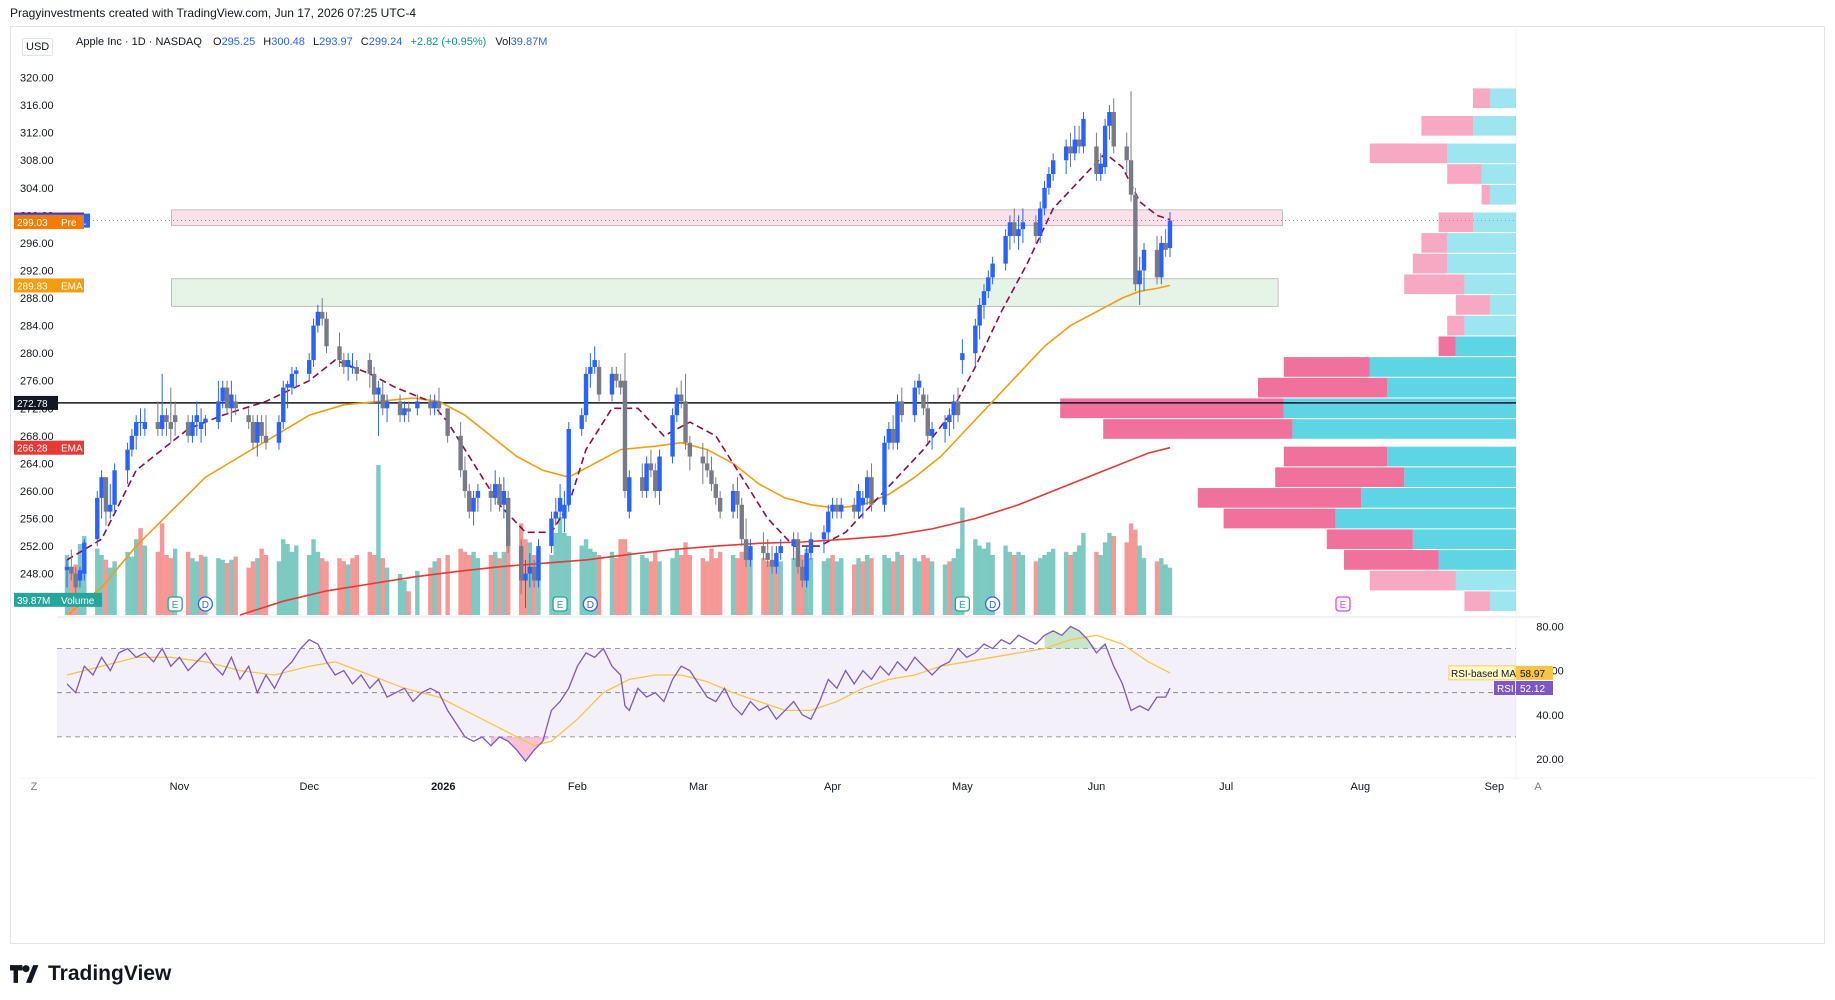 Image resolution: width=1835 pixels, height=1000 pixels. Describe the element at coordinates (37, 547) in the screenshot. I see `price-tick-label: 252.00` at that location.